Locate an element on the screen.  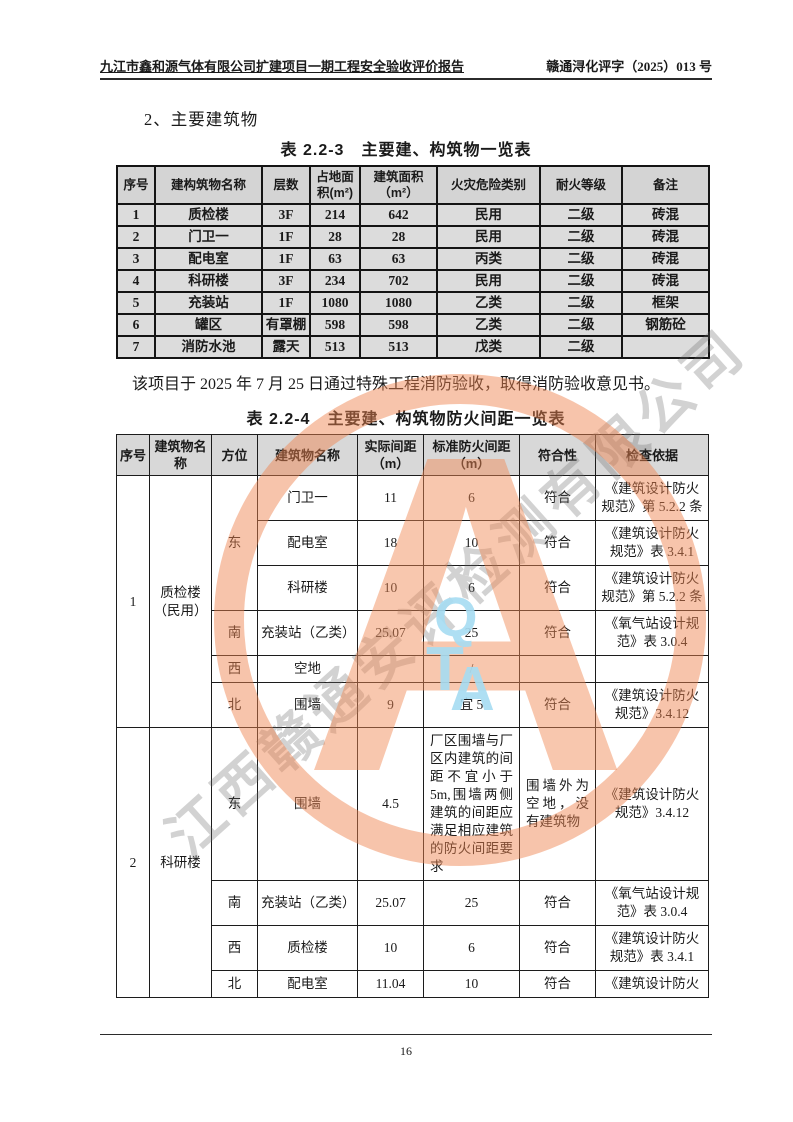
table-cell: 1080 is located at coordinates (398, 303).